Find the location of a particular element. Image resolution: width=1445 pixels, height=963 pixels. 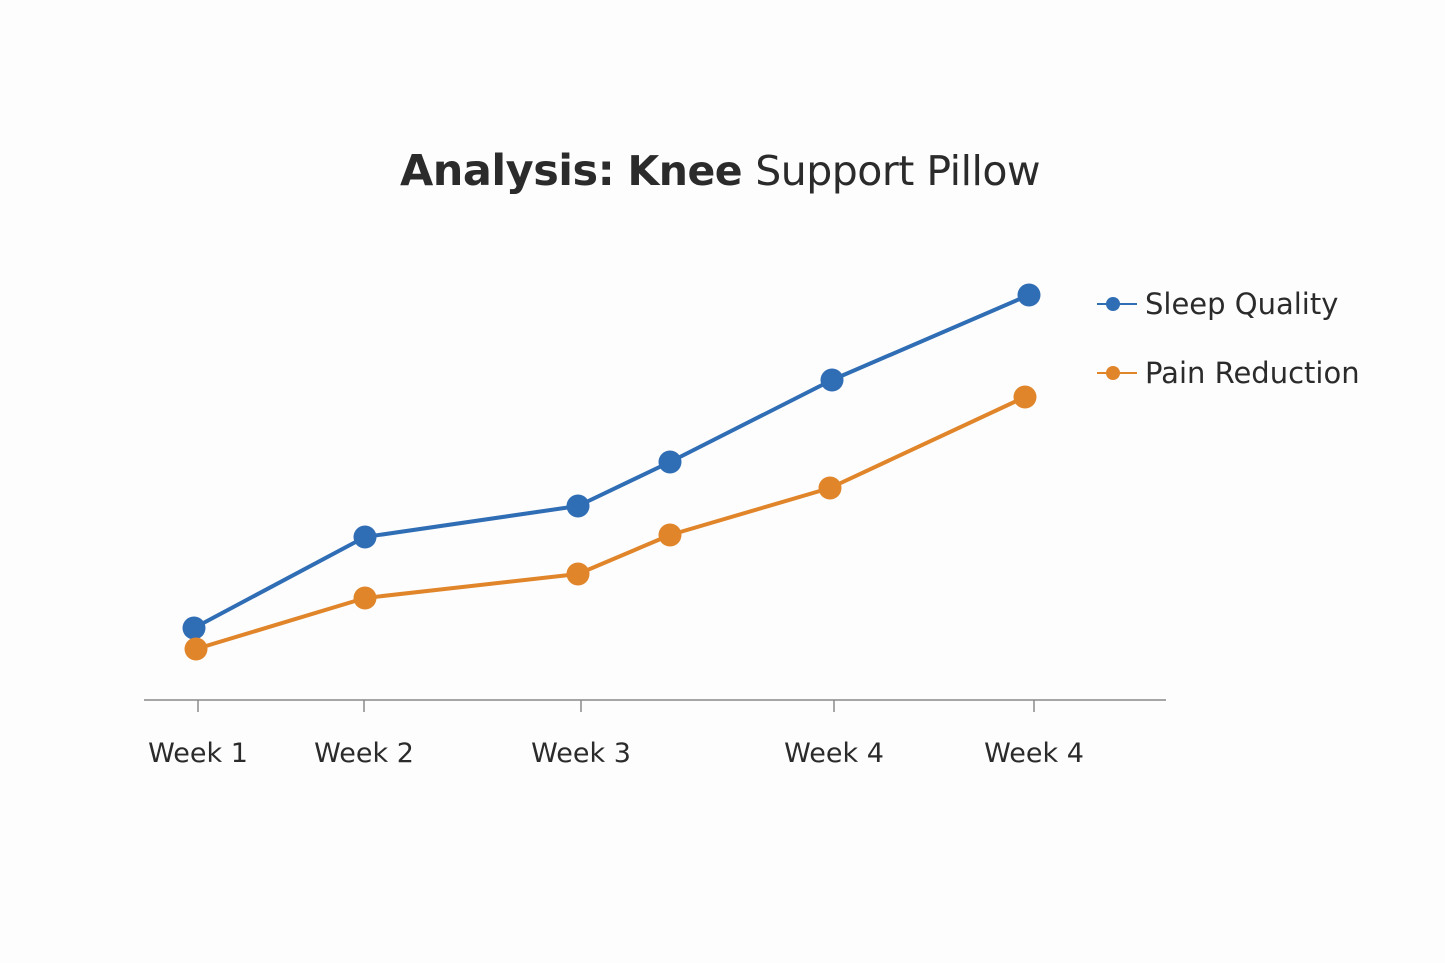

legend-item-sleep-quality: Sleep Quality is located at coordinates (1216, 304).